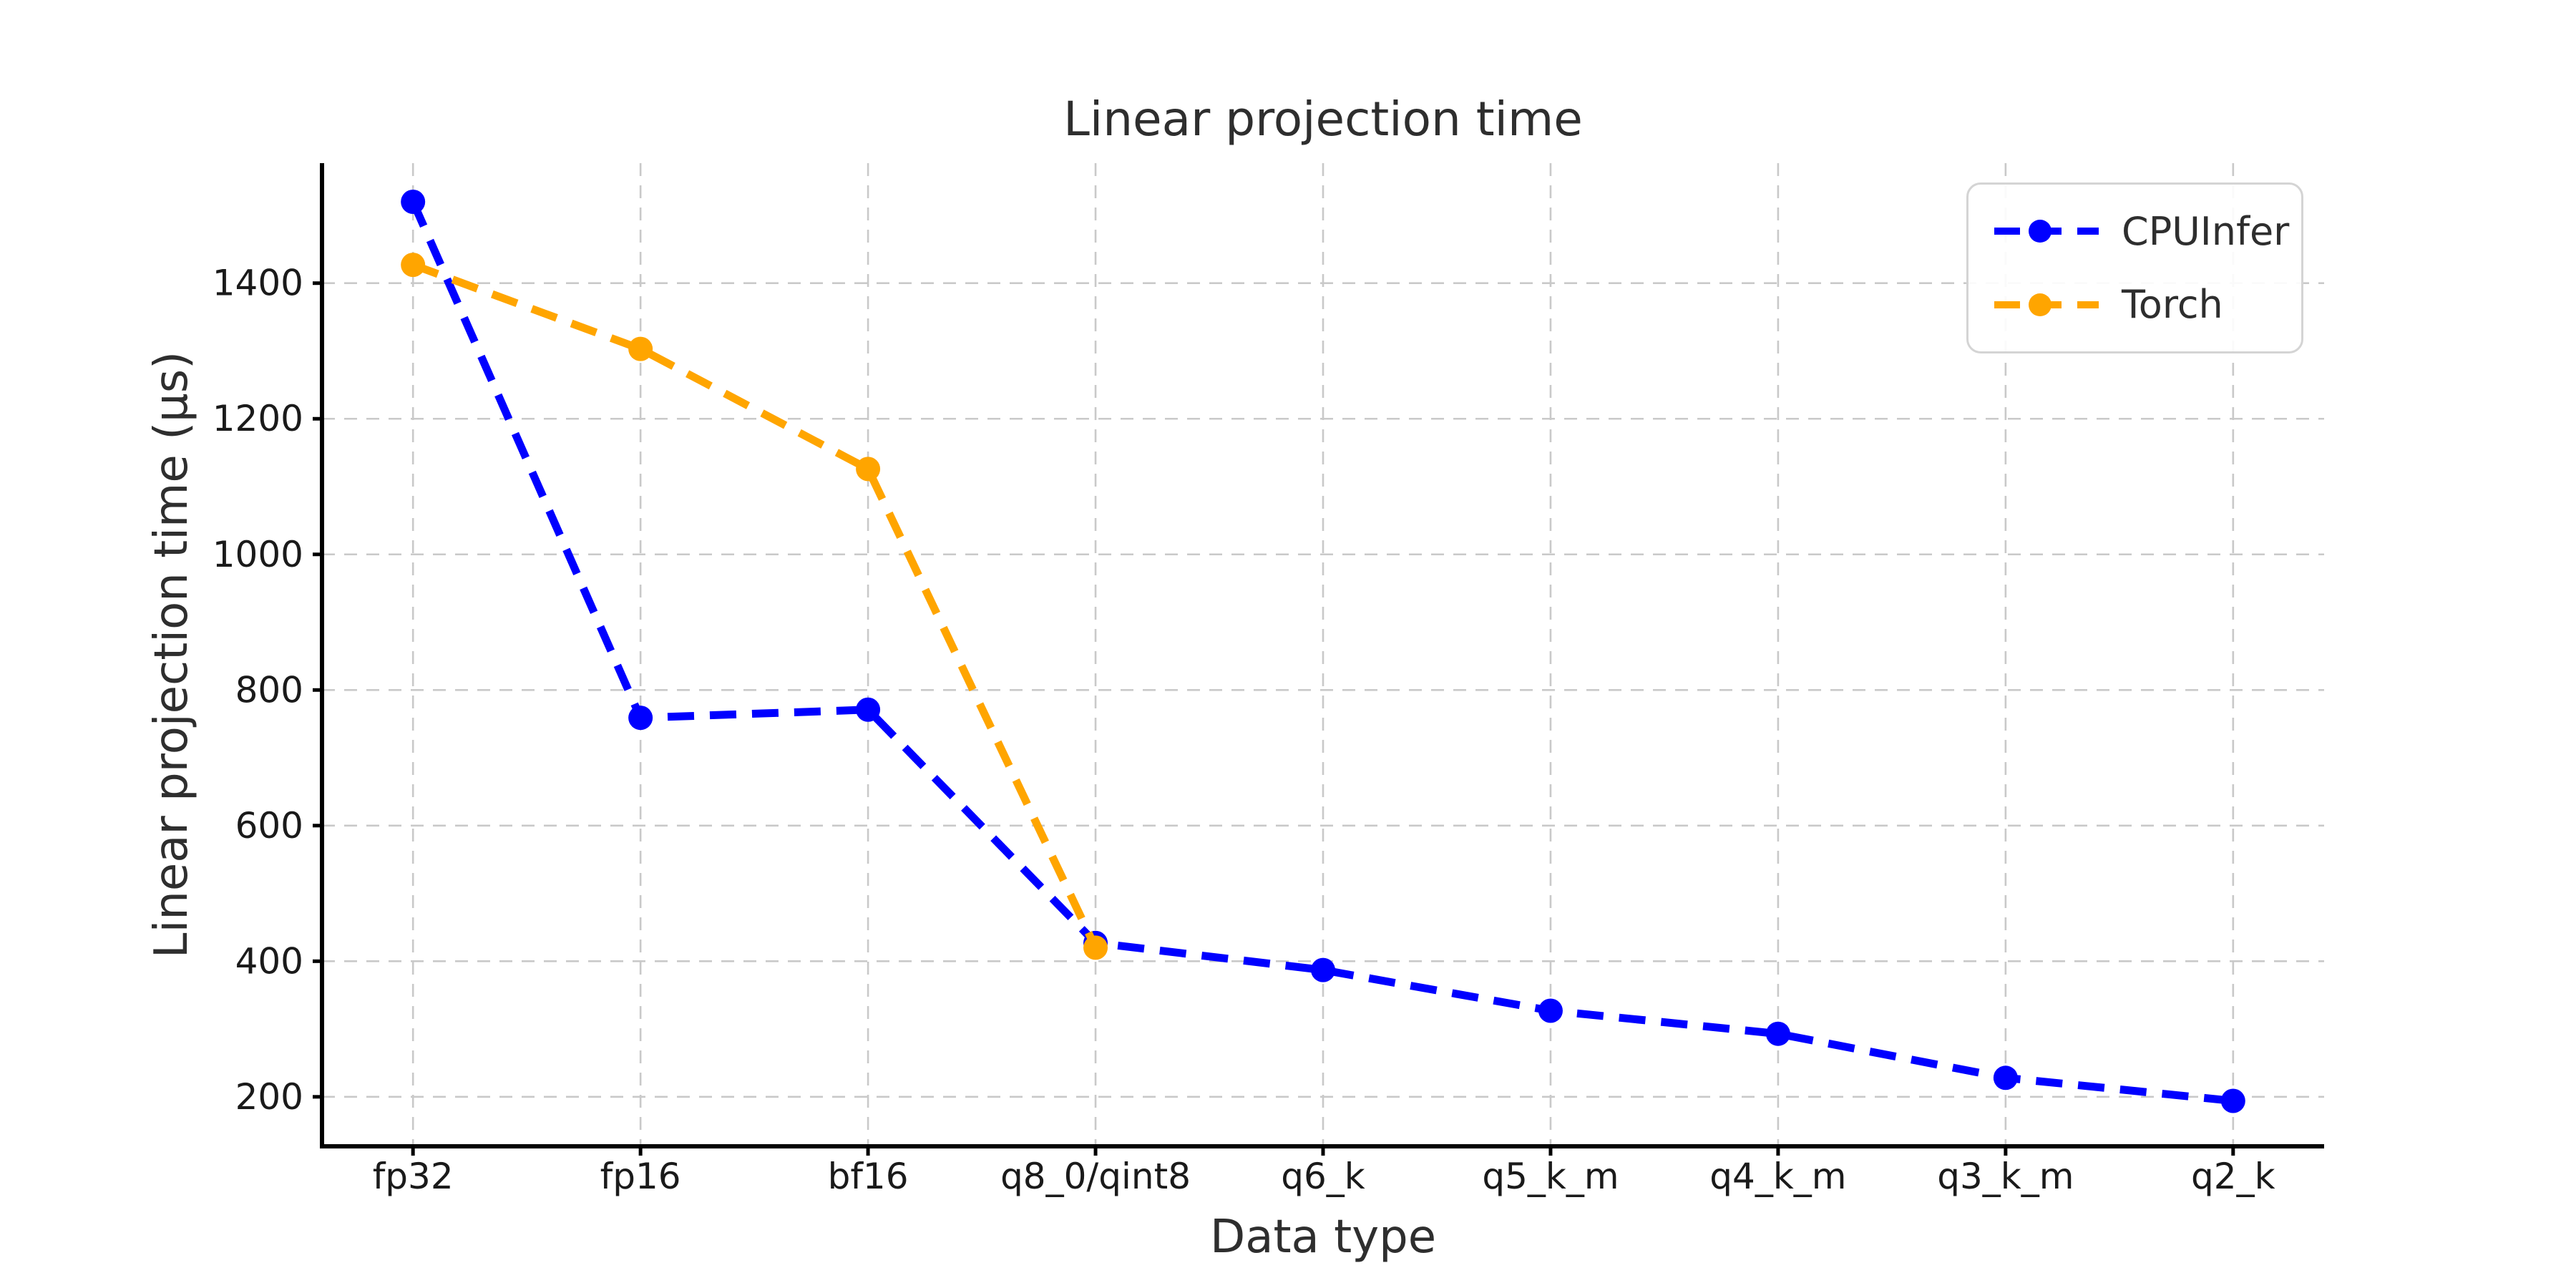 This screenshot has width=2576, height=1288. What do you see at coordinates (640, 1176) in the screenshot?
I see `x-tick-label: fp16` at bounding box center [640, 1176].